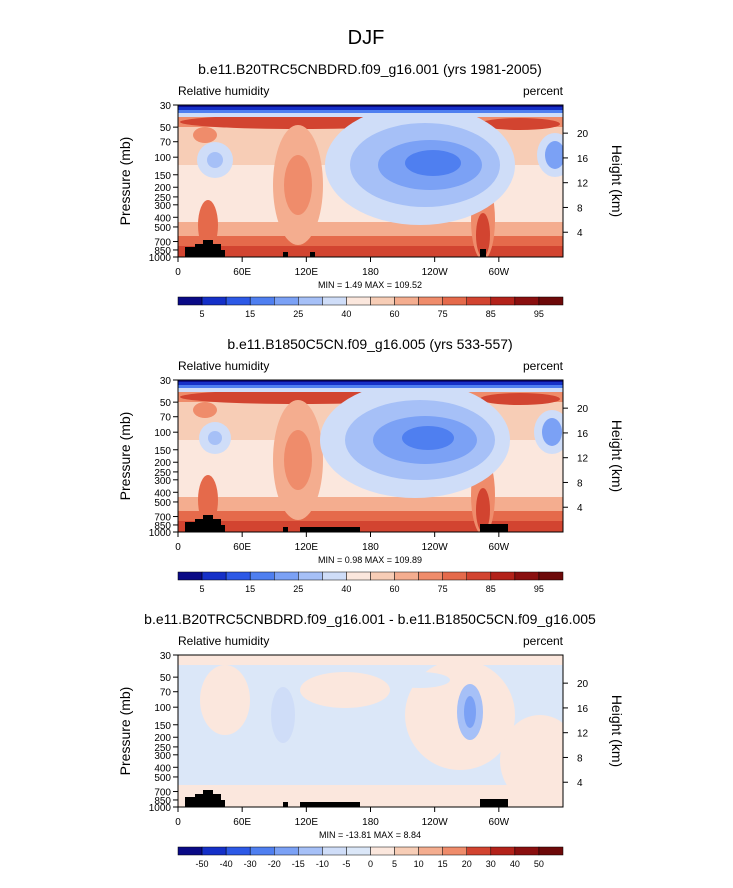  Describe the element at coordinates (162, 738) in the screenshot. I see `pressure-tick-label: 200` at that location.